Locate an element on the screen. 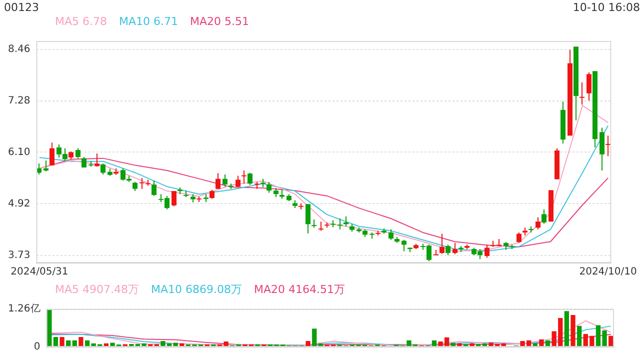  y-tick-label: 4.92 is located at coordinates (19, 204).